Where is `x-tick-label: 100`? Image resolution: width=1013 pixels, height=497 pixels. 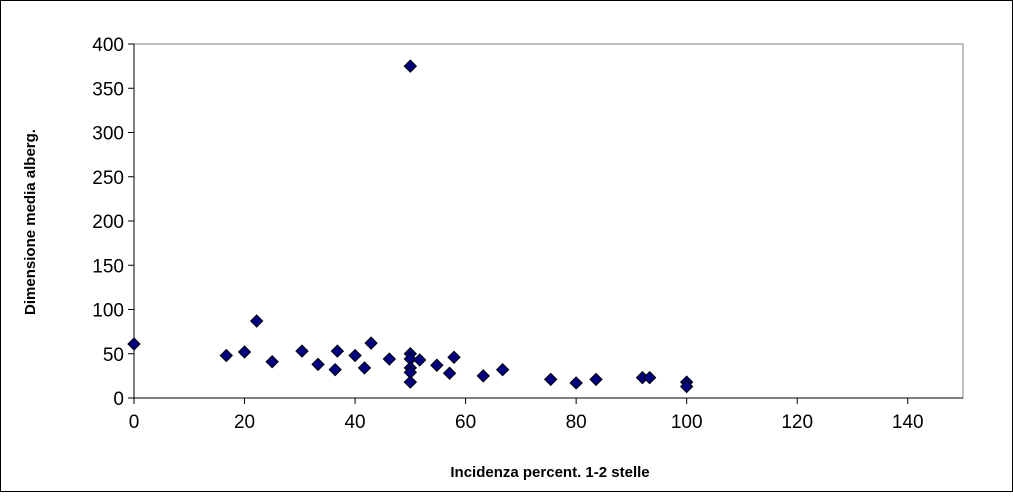
x-tick-label: 100 is located at coordinates (687, 422).